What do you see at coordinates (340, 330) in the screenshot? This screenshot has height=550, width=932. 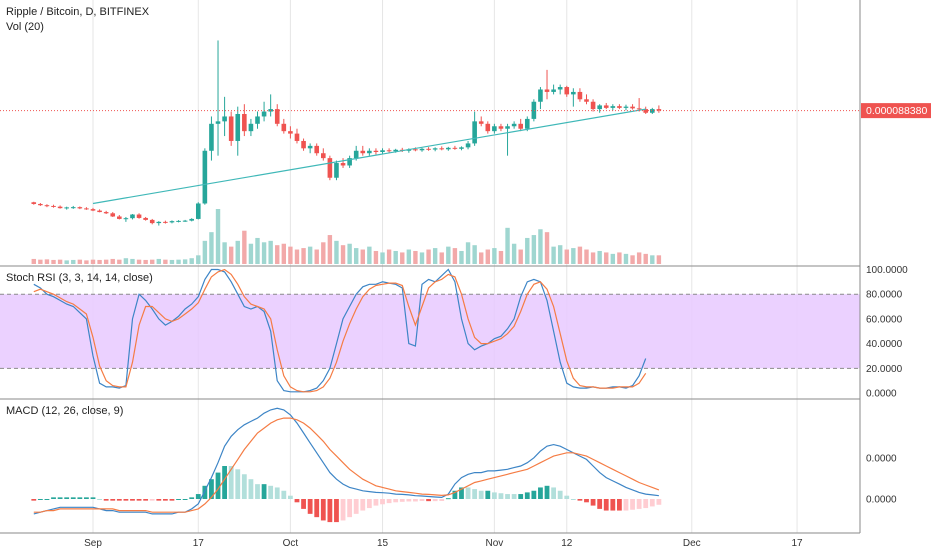 I see `stoch-d-line` at bounding box center [340, 330].